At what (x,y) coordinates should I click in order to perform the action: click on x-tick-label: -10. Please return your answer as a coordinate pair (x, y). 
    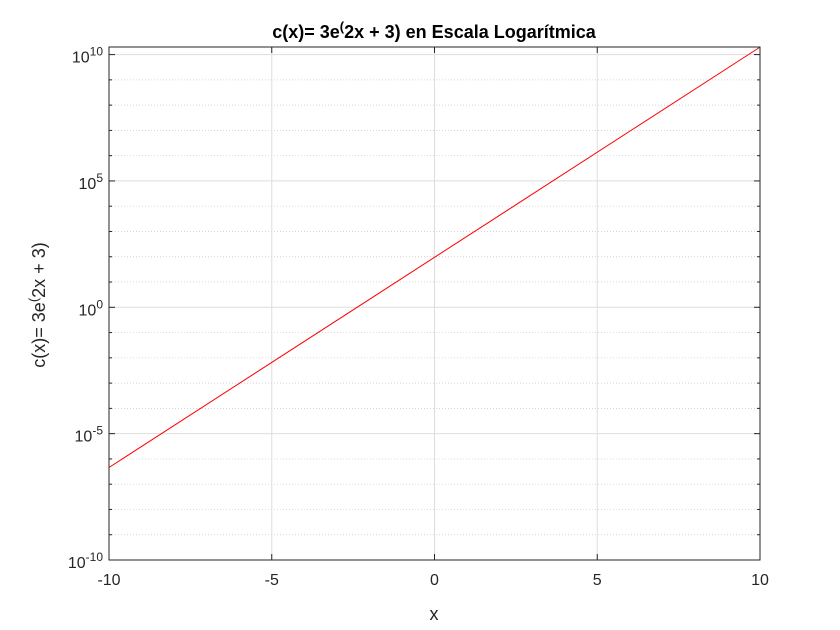
    Looking at the image, I should click on (108, 580).